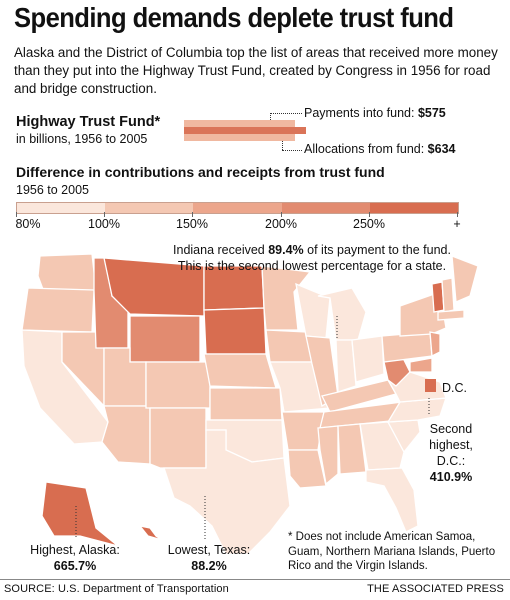  I want to click on payments-label: Payments into fund: $575, so click(375, 113).